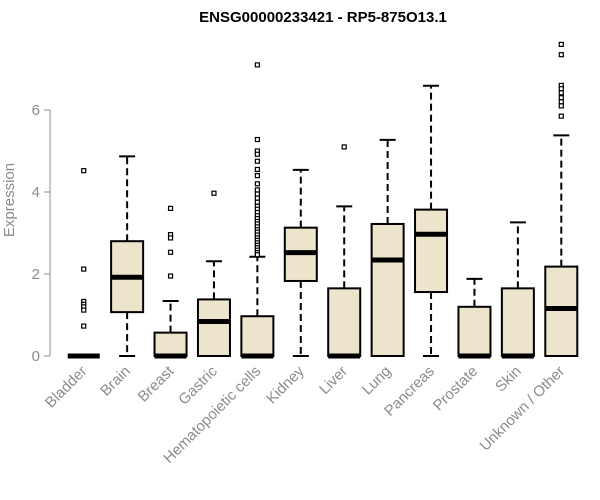 The height and width of the screenshot is (500, 600). I want to click on y-axis: 0 2 4 6, so click(41, 233).